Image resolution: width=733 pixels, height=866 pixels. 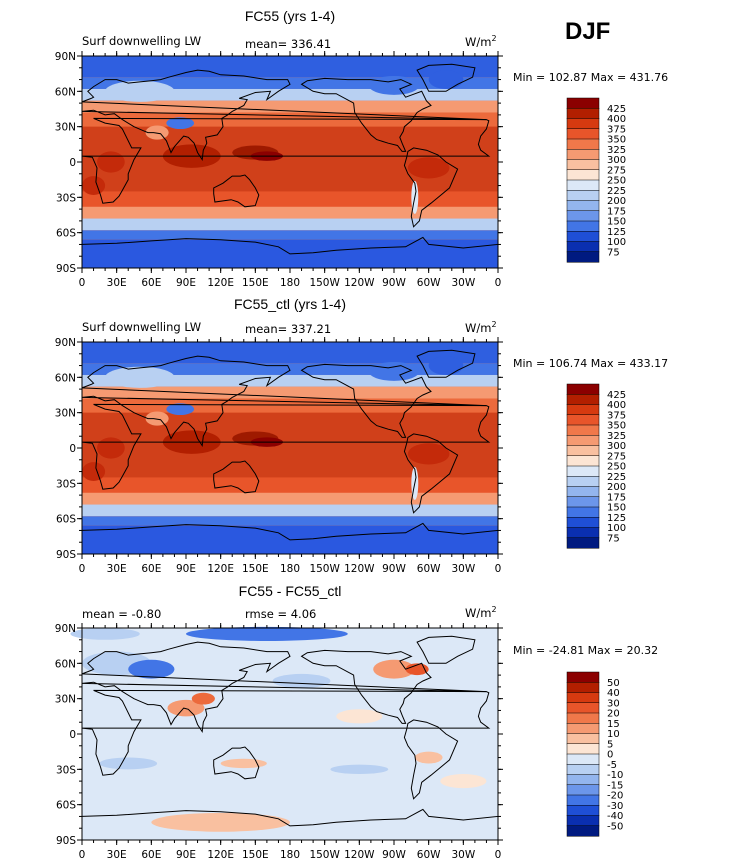 I want to click on colorbar-label: 10, so click(x=613, y=734).